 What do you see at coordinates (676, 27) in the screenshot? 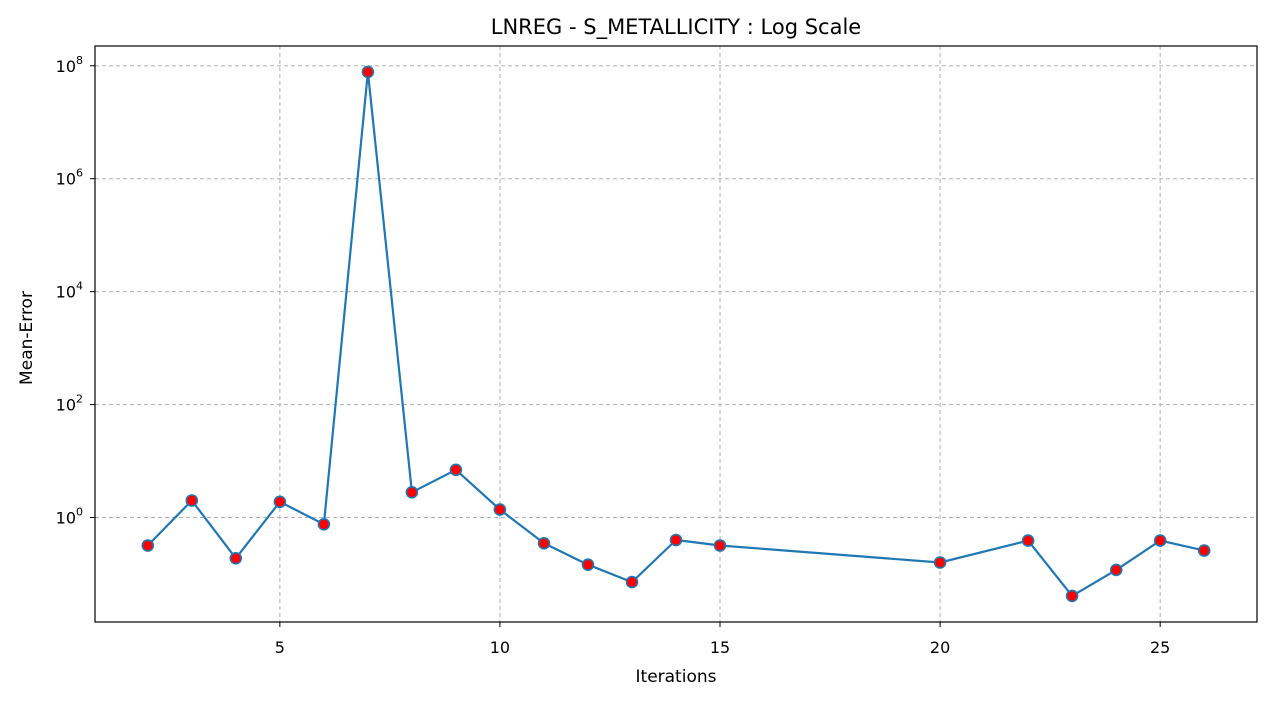
I see `chart-title: LNREG - S_METALLICITY : Log Scale` at bounding box center [676, 27].